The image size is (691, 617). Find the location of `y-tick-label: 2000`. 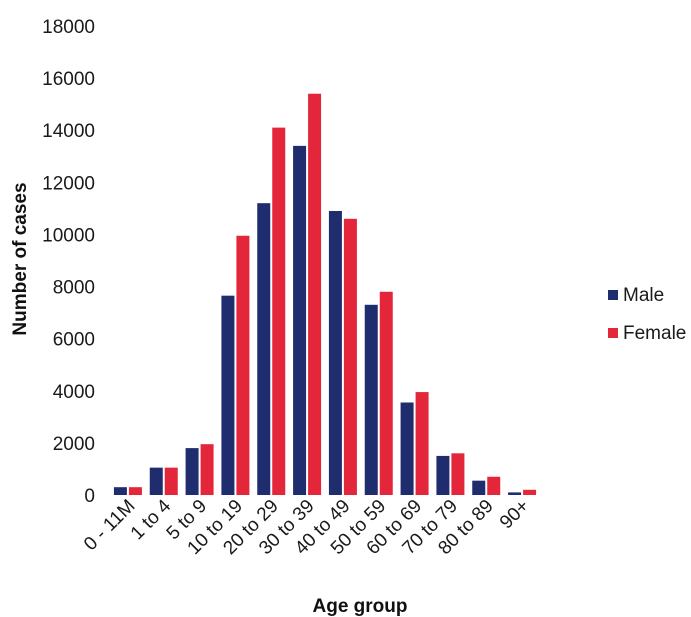

y-tick-label: 2000 is located at coordinates (74, 444).